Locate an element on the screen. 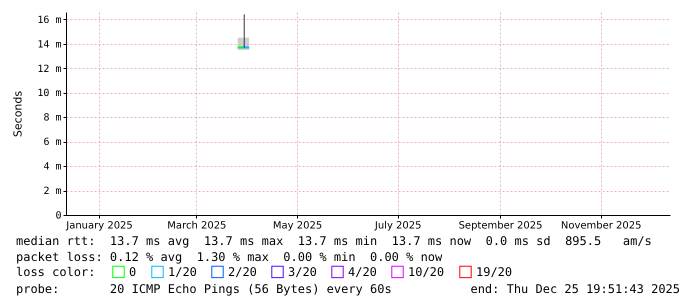  y-tick-label: 4 m is located at coordinates (52, 167).